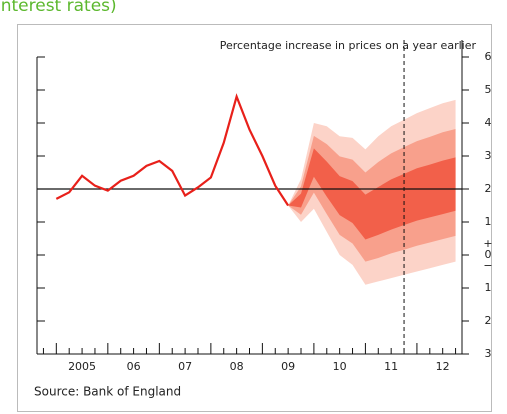 The width and height of the screenshot is (507, 414). I want to click on y-tick-label: 4, so click(488, 122).